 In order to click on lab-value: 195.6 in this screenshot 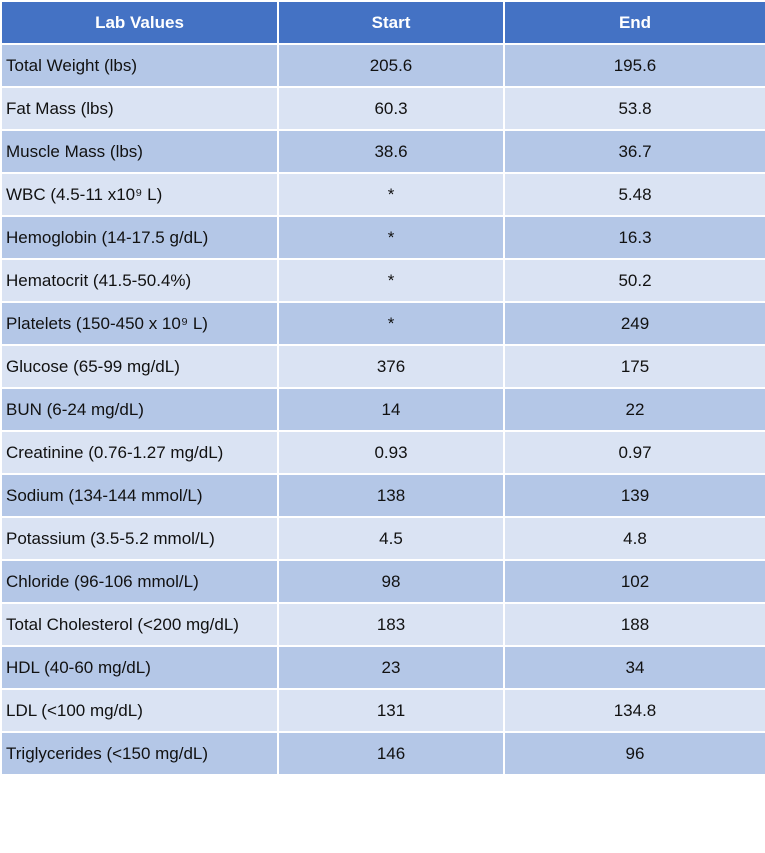, I will do `click(634, 65)`.